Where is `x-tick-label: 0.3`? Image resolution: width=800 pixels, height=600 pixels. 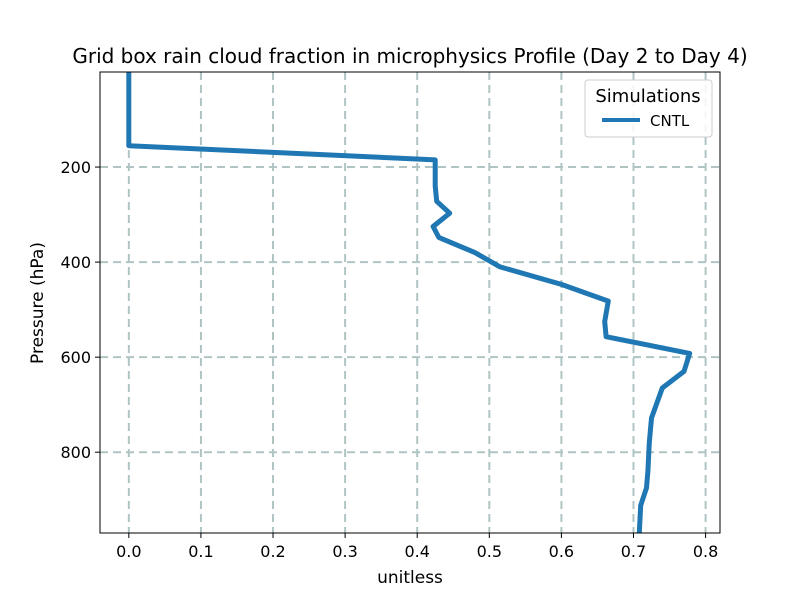
x-tick-label: 0.3 is located at coordinates (344, 551).